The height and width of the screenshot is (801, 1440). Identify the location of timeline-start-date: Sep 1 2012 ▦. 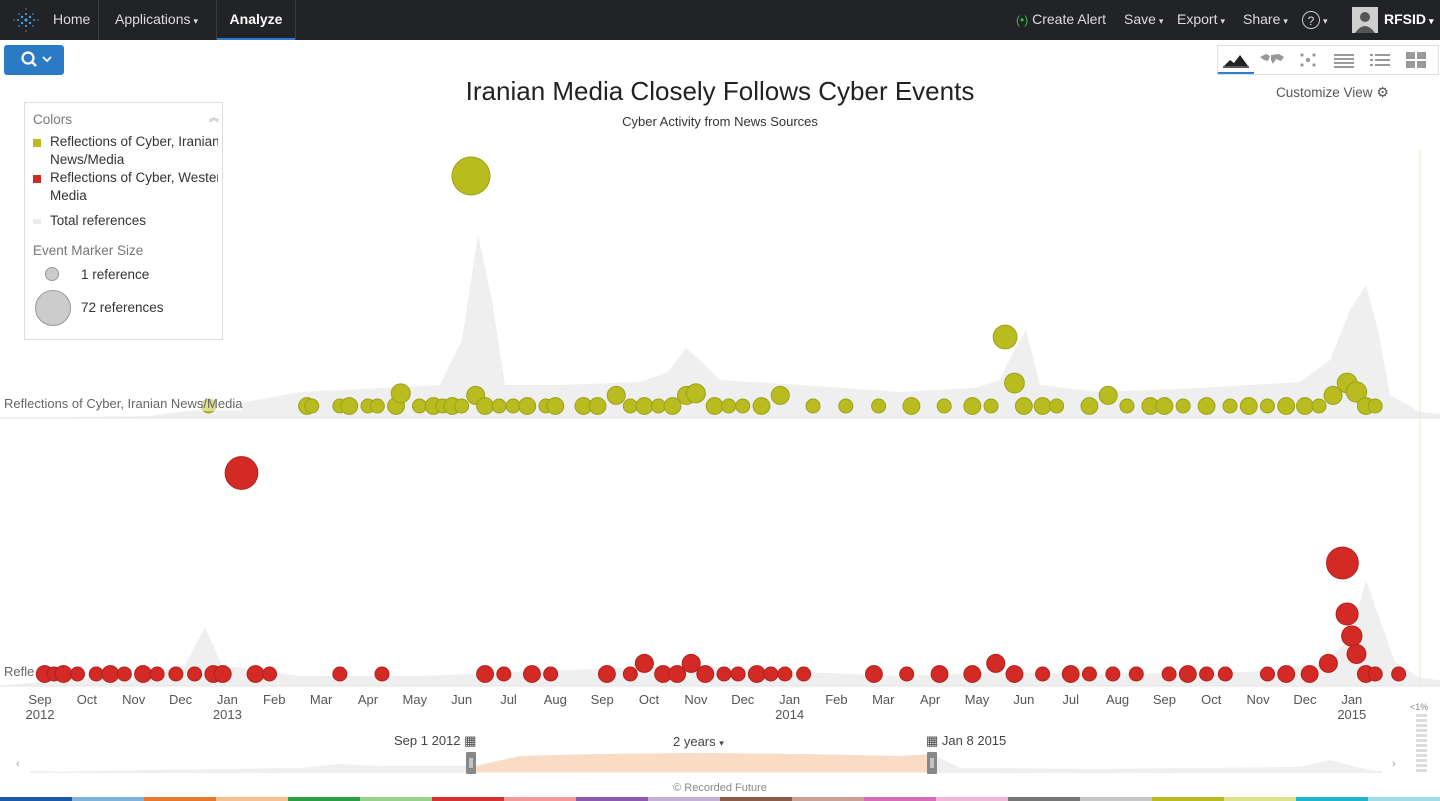
(435, 741).